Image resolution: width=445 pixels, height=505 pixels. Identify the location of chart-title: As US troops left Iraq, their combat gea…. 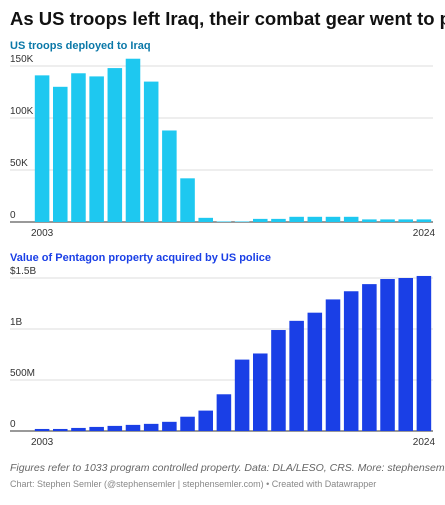
(227, 18).